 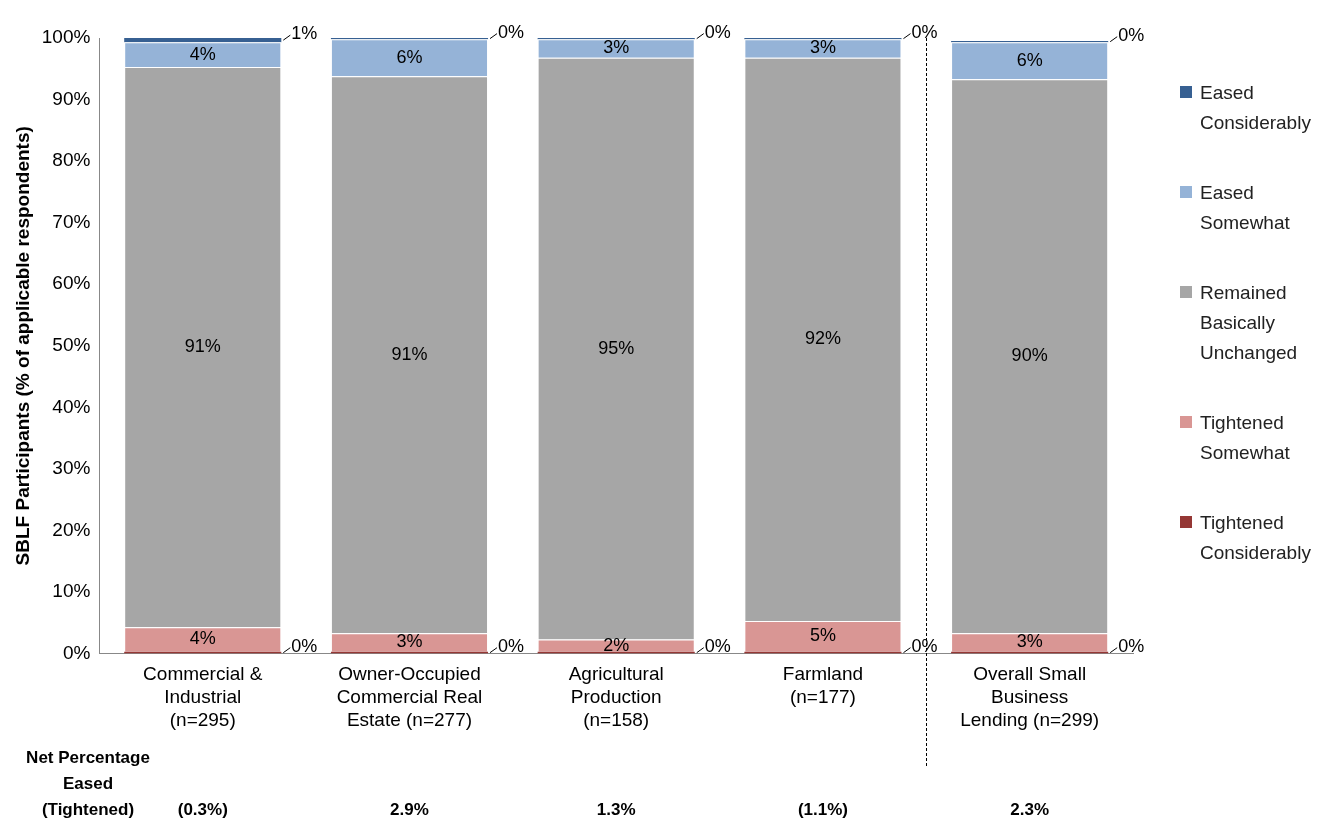 What do you see at coordinates (202, 809) in the screenshot?
I see `text: (0.3%)` at bounding box center [202, 809].